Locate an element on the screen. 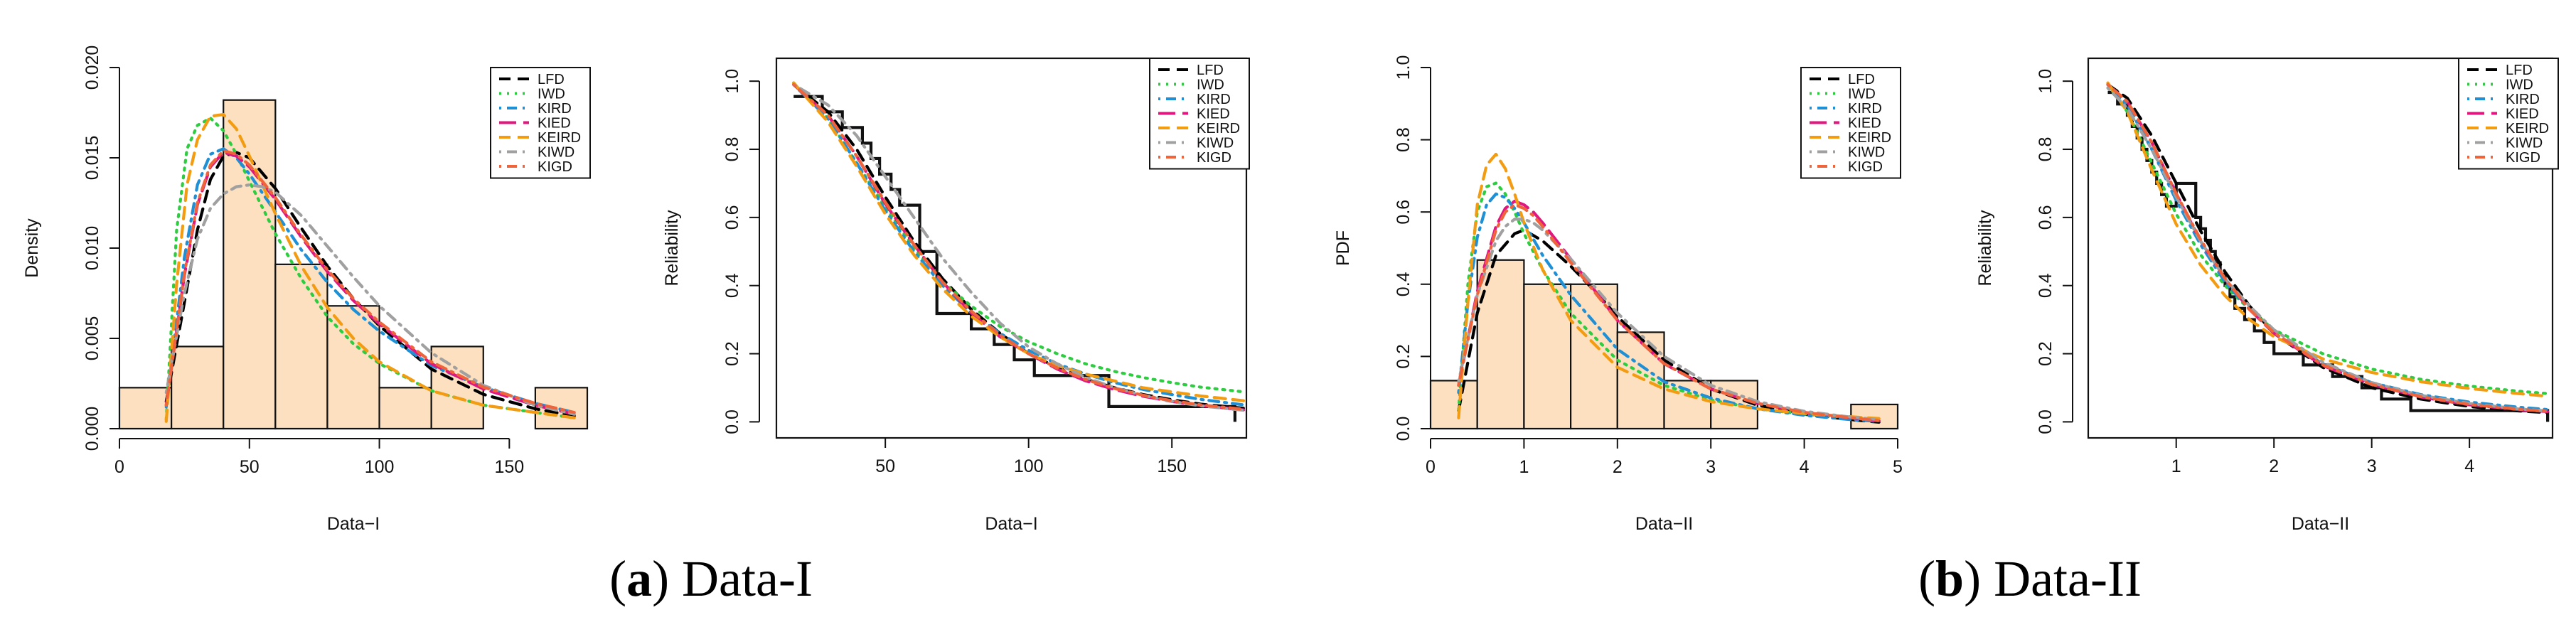 This screenshot has height=627, width=2576. p4-y-tick-label-3: 0.6 is located at coordinates (2046, 218).